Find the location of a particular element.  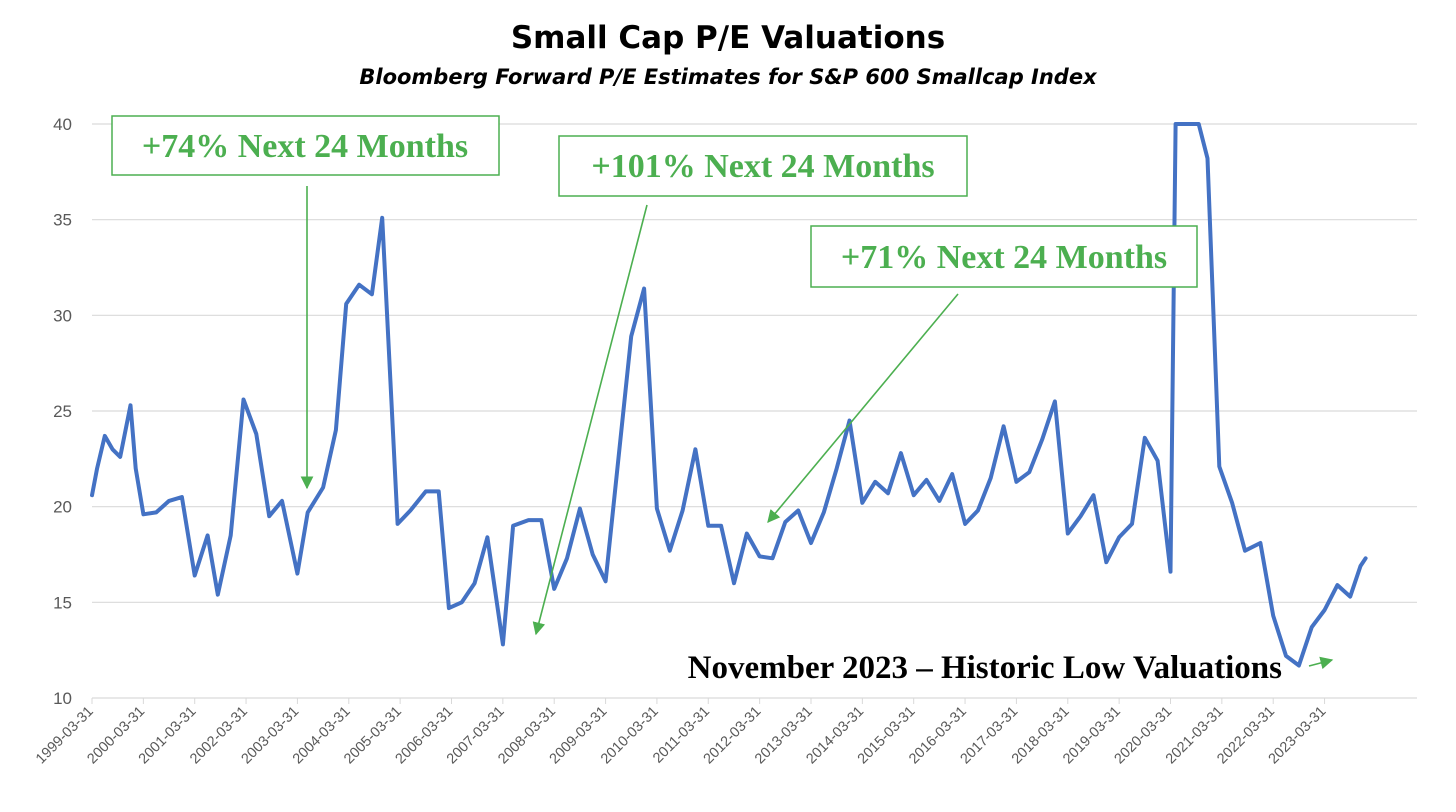

y-tick-label: 35 is located at coordinates (62, 220).